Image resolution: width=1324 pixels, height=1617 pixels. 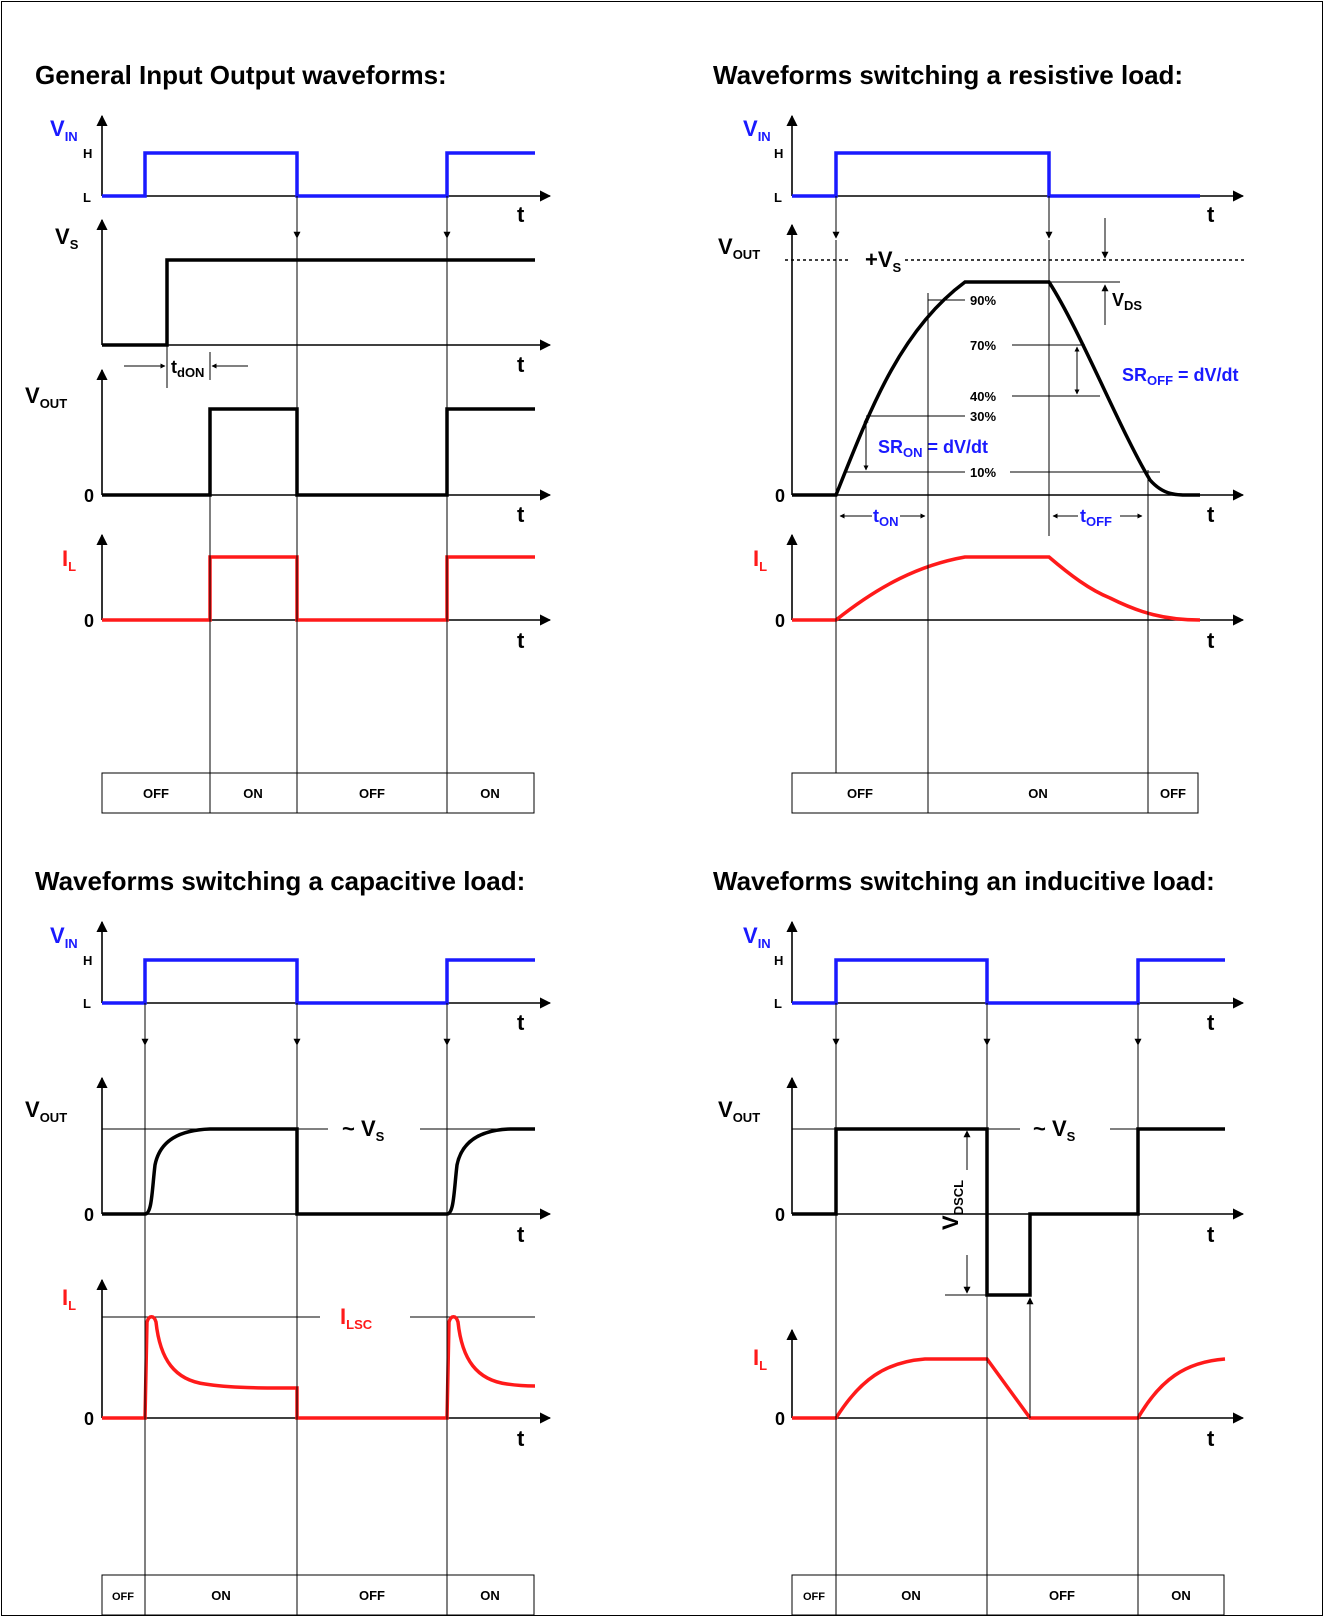 What do you see at coordinates (886, 517) in the screenshot?
I see `ton-label: tON` at bounding box center [886, 517].